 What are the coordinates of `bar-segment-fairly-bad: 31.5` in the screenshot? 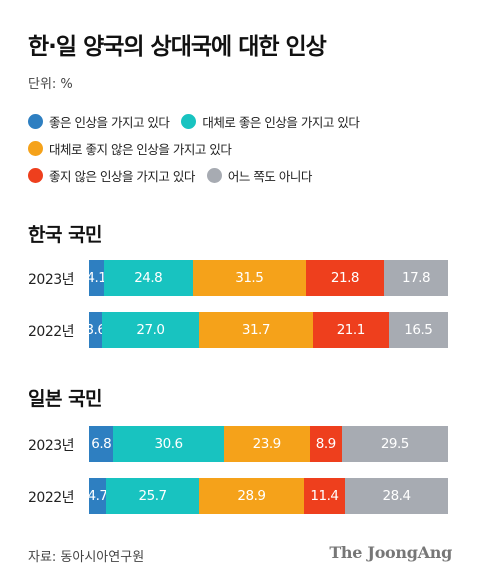 It's located at (249, 278).